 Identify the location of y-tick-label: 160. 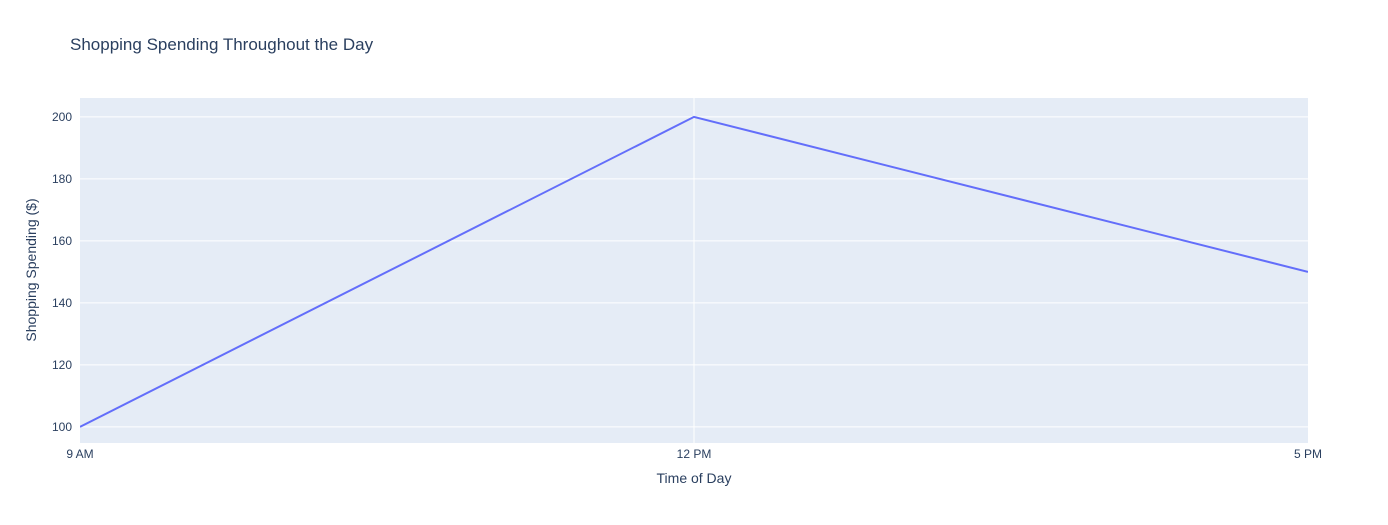
(61, 240).